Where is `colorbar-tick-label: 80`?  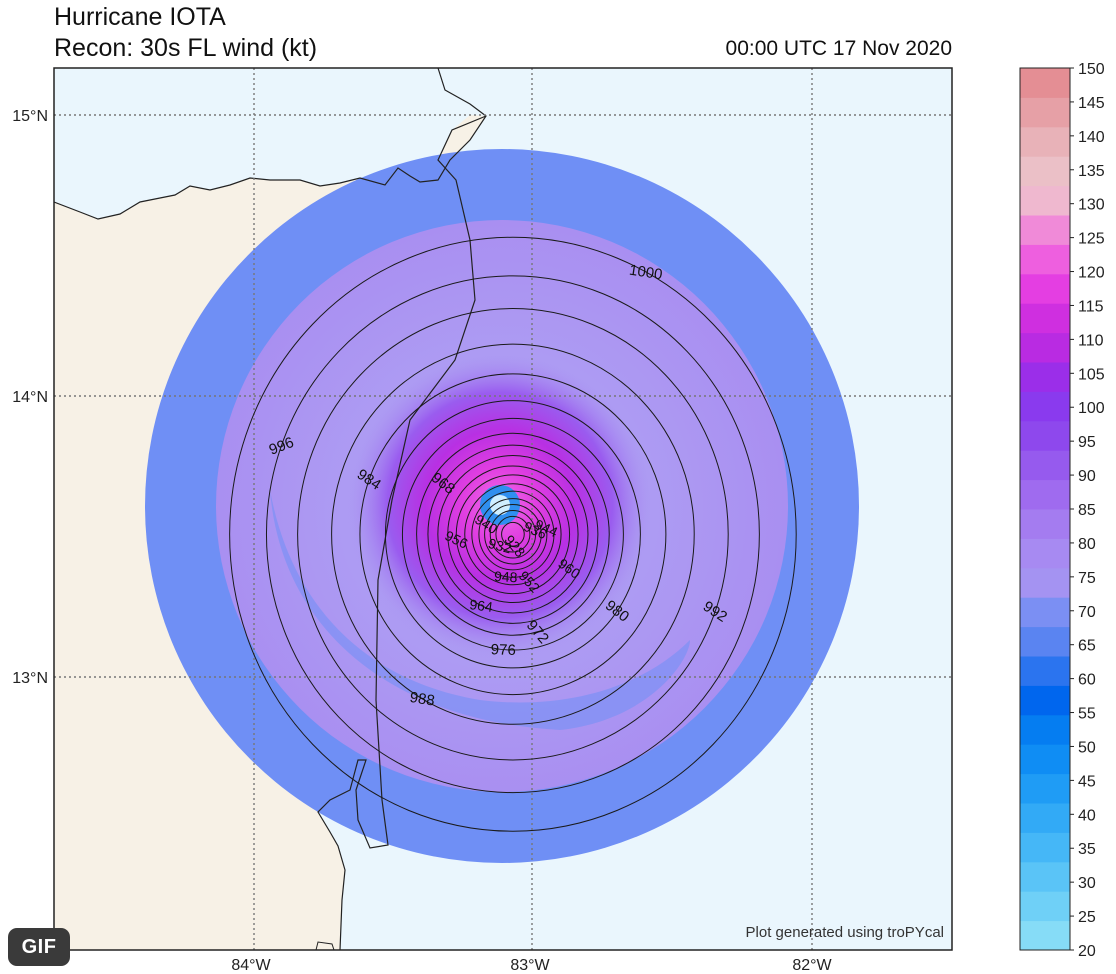
colorbar-tick-label: 80 is located at coordinates (1087, 544).